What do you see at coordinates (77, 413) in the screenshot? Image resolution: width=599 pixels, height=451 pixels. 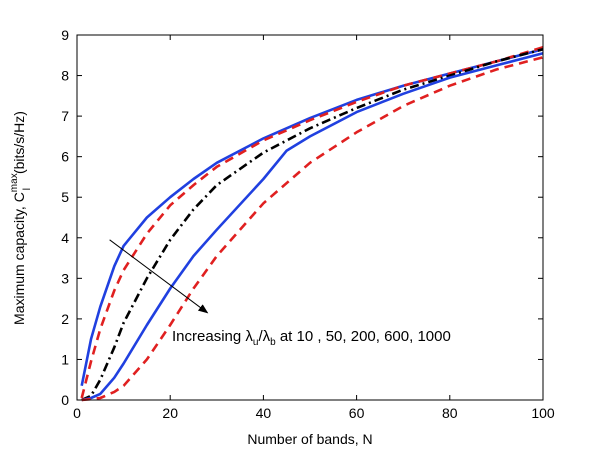 I see `x-tick-label: 0` at bounding box center [77, 413].